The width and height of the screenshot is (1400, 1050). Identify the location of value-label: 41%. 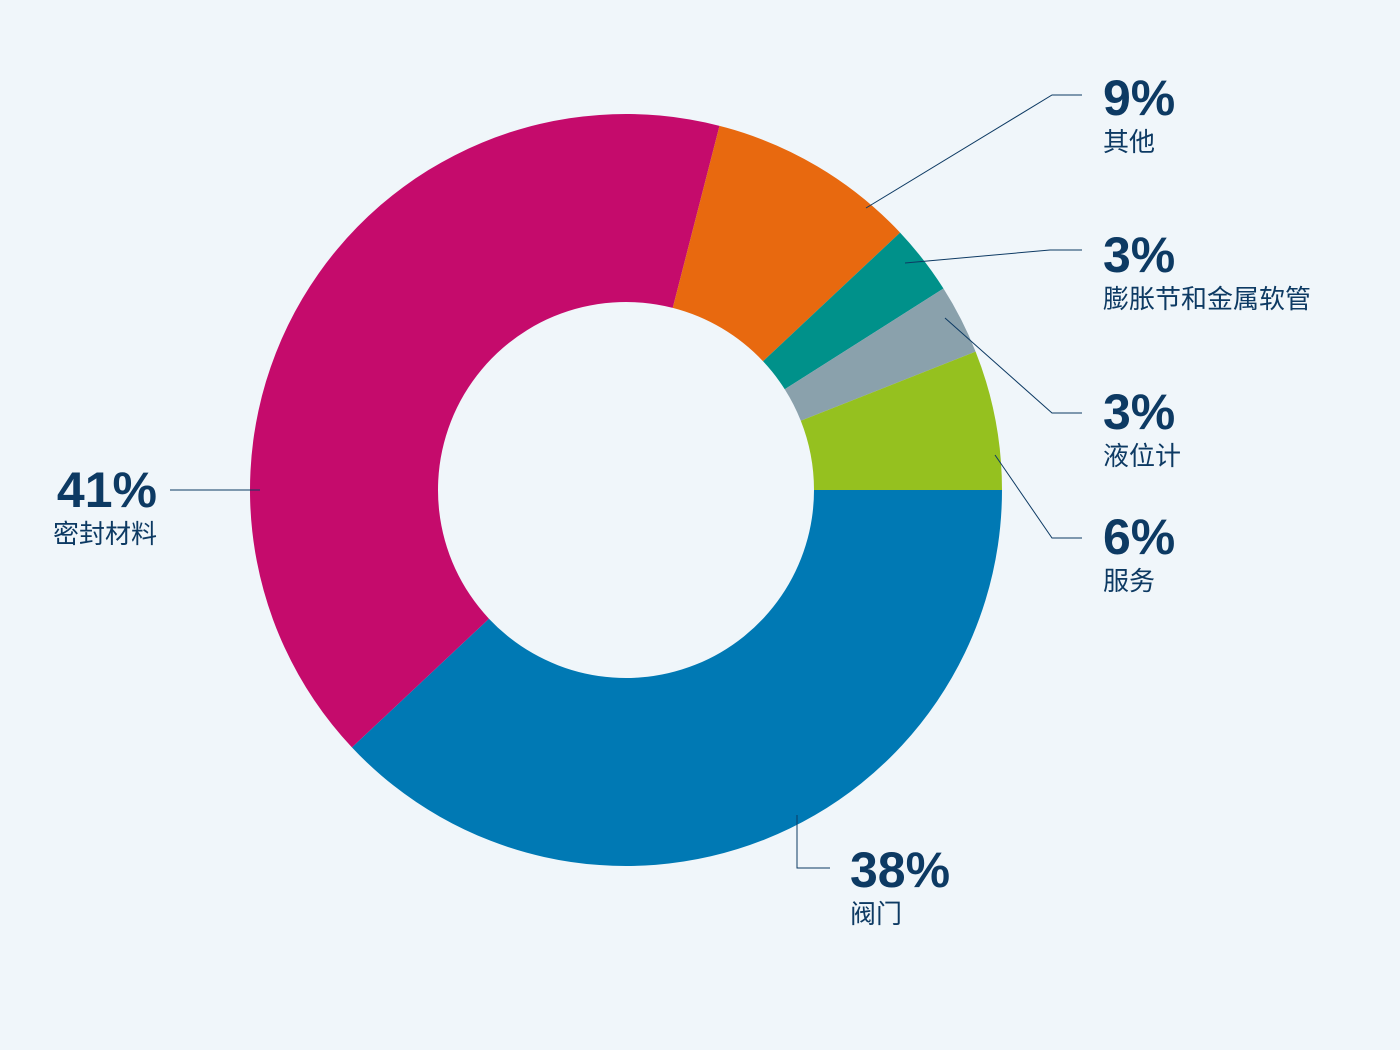
(107, 490).